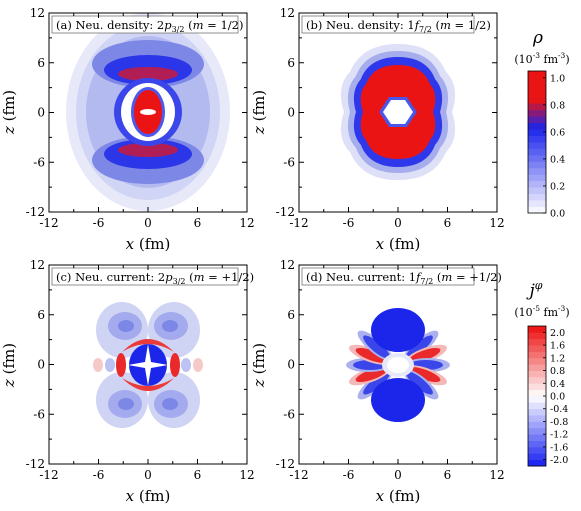  What do you see at coordinates (175, 365) in the screenshot?
I see `panel-c-red-right` at bounding box center [175, 365].